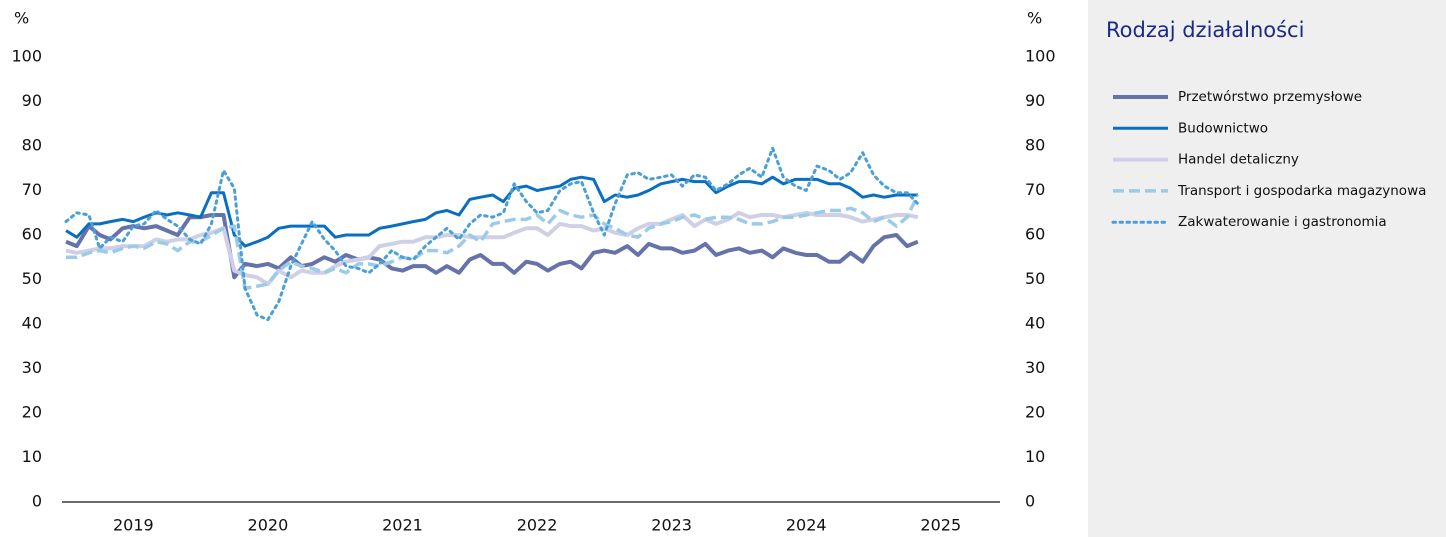 The height and width of the screenshot is (537, 1446). What do you see at coordinates (32, 189) in the screenshot?
I see `y-tick-label: 70` at bounding box center [32, 189].